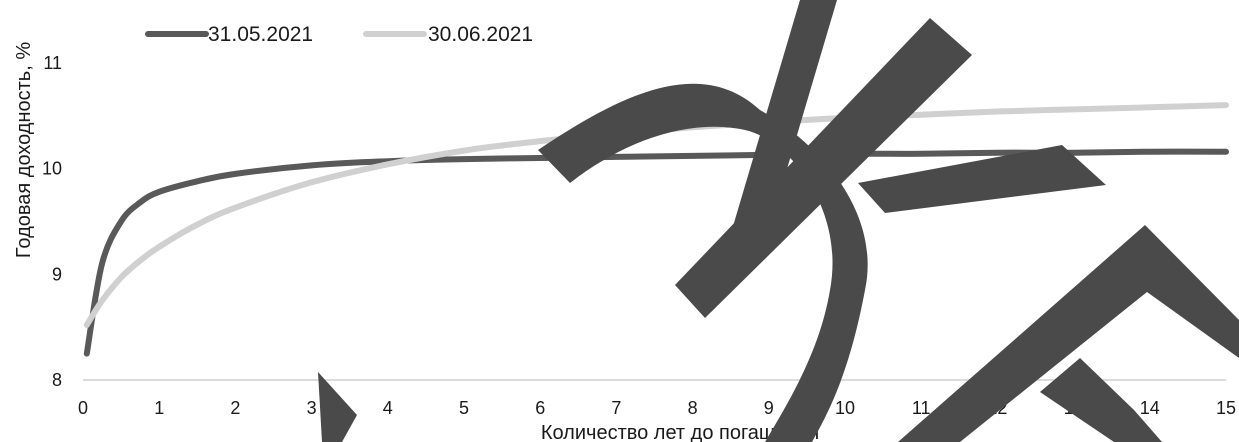  I want to click on x-tick-label: 8, so click(693, 408).